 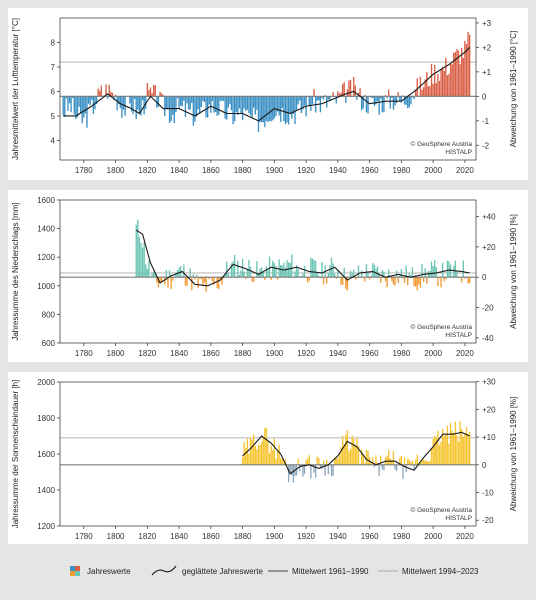 What do you see at coordinates (281, 461) in the screenshot?
I see `bar-1904` at bounding box center [281, 461].